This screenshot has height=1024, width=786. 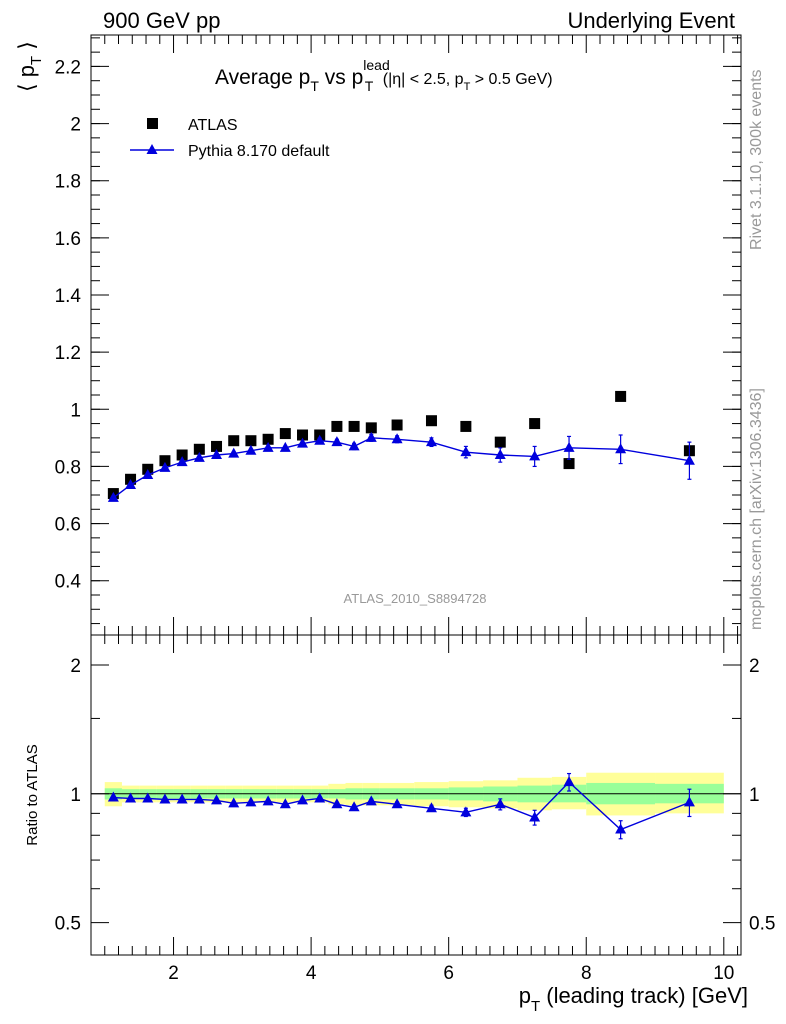 What do you see at coordinates (68, 239) in the screenshot?
I see `main-ytick-label: 1.6` at bounding box center [68, 239].